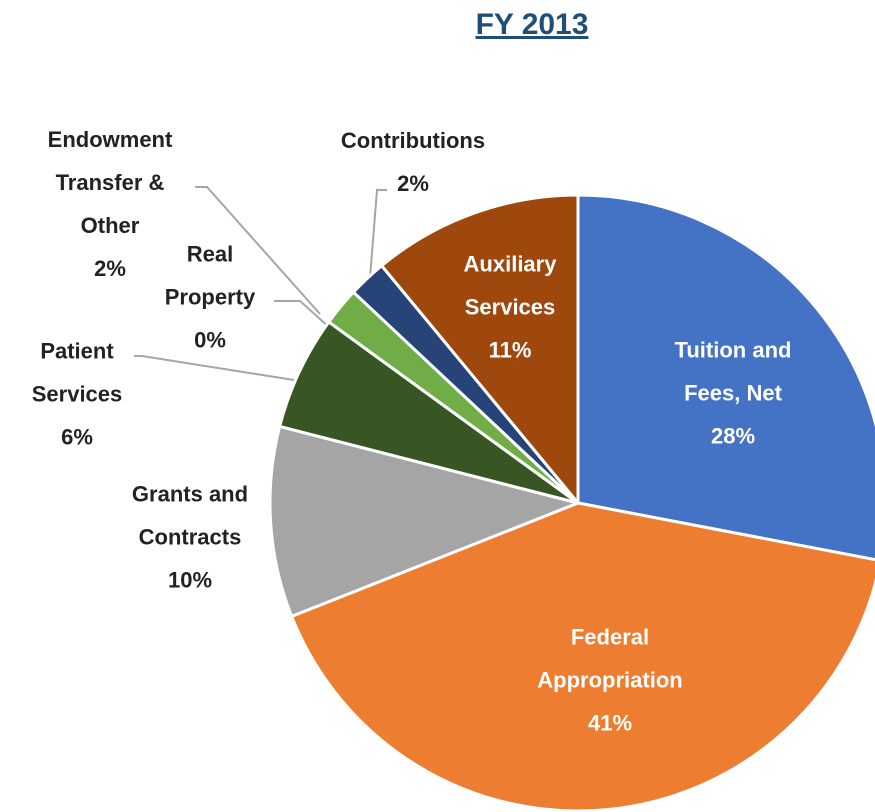 The height and width of the screenshot is (812, 875). I want to click on slice-label: Grants and Contracts 10%, so click(190, 537).